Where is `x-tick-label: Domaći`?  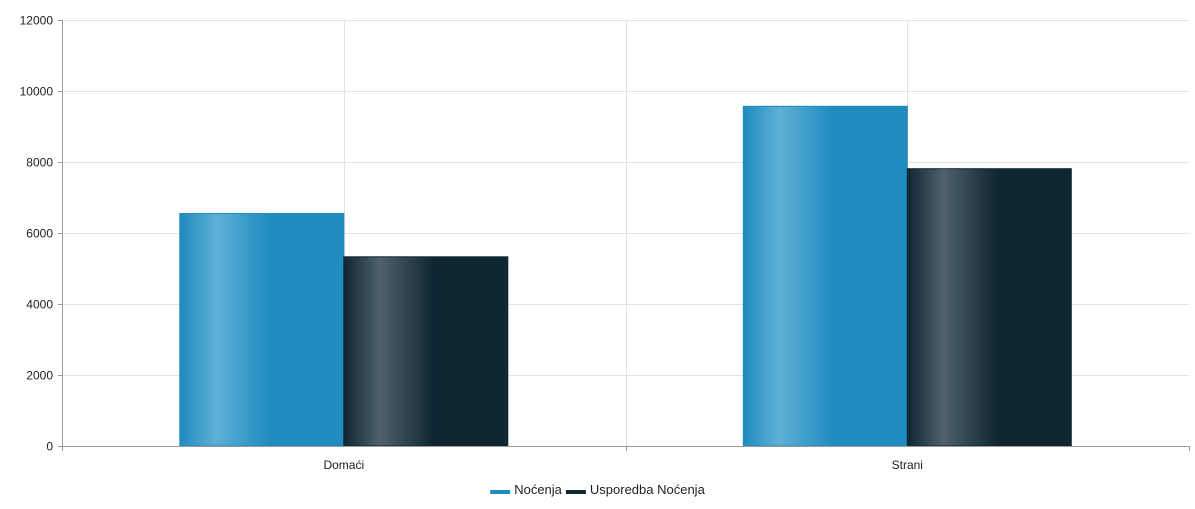
x-tick-label: Domaći is located at coordinates (343, 465).